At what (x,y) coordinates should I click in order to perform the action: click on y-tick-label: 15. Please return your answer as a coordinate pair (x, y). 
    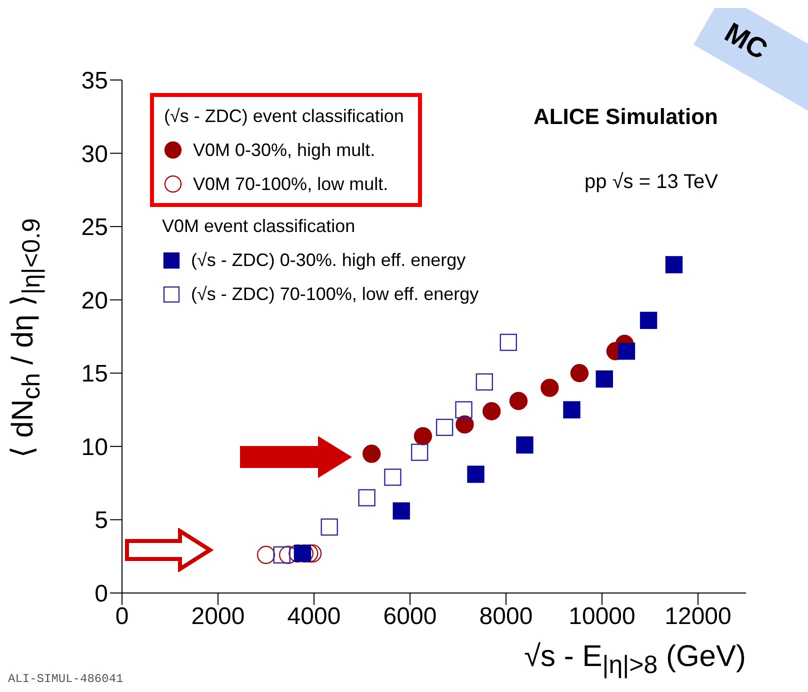
    Looking at the image, I should click on (94, 374).